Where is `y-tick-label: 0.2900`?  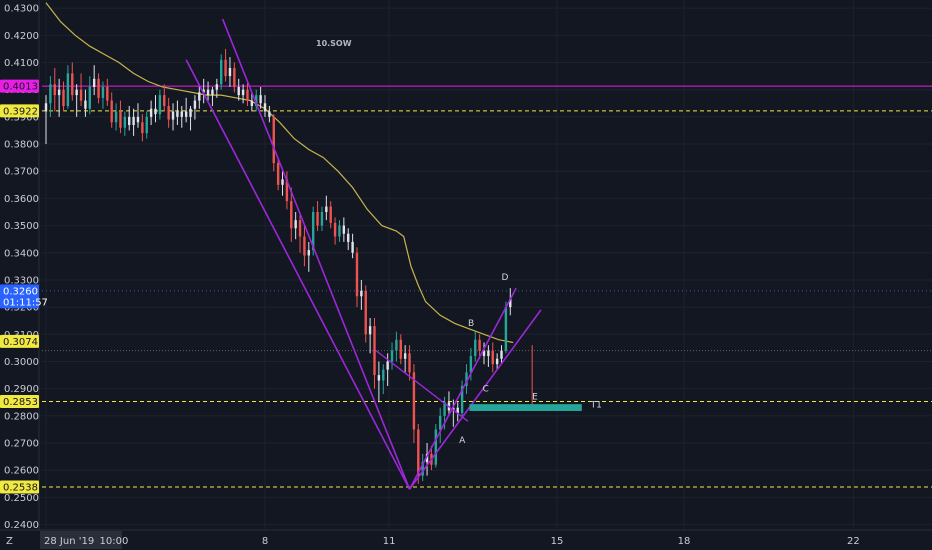 y-tick-label: 0.2900 is located at coordinates (21, 389).